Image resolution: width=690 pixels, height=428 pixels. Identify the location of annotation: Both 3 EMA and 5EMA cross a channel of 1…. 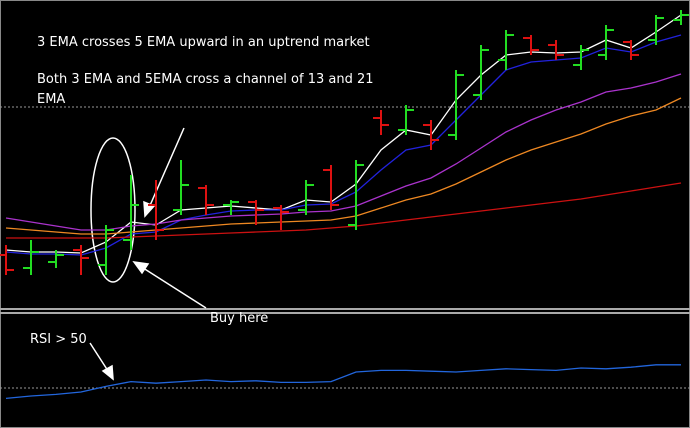
(205, 89).